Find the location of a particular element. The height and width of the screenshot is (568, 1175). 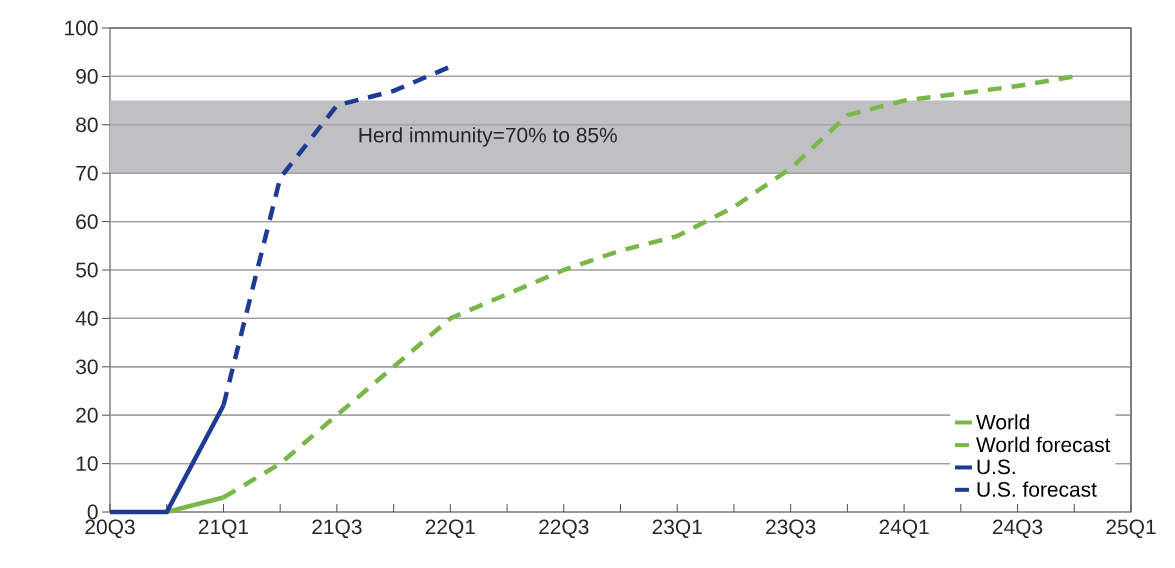

y-tick-label: 30 is located at coordinates (87, 367).